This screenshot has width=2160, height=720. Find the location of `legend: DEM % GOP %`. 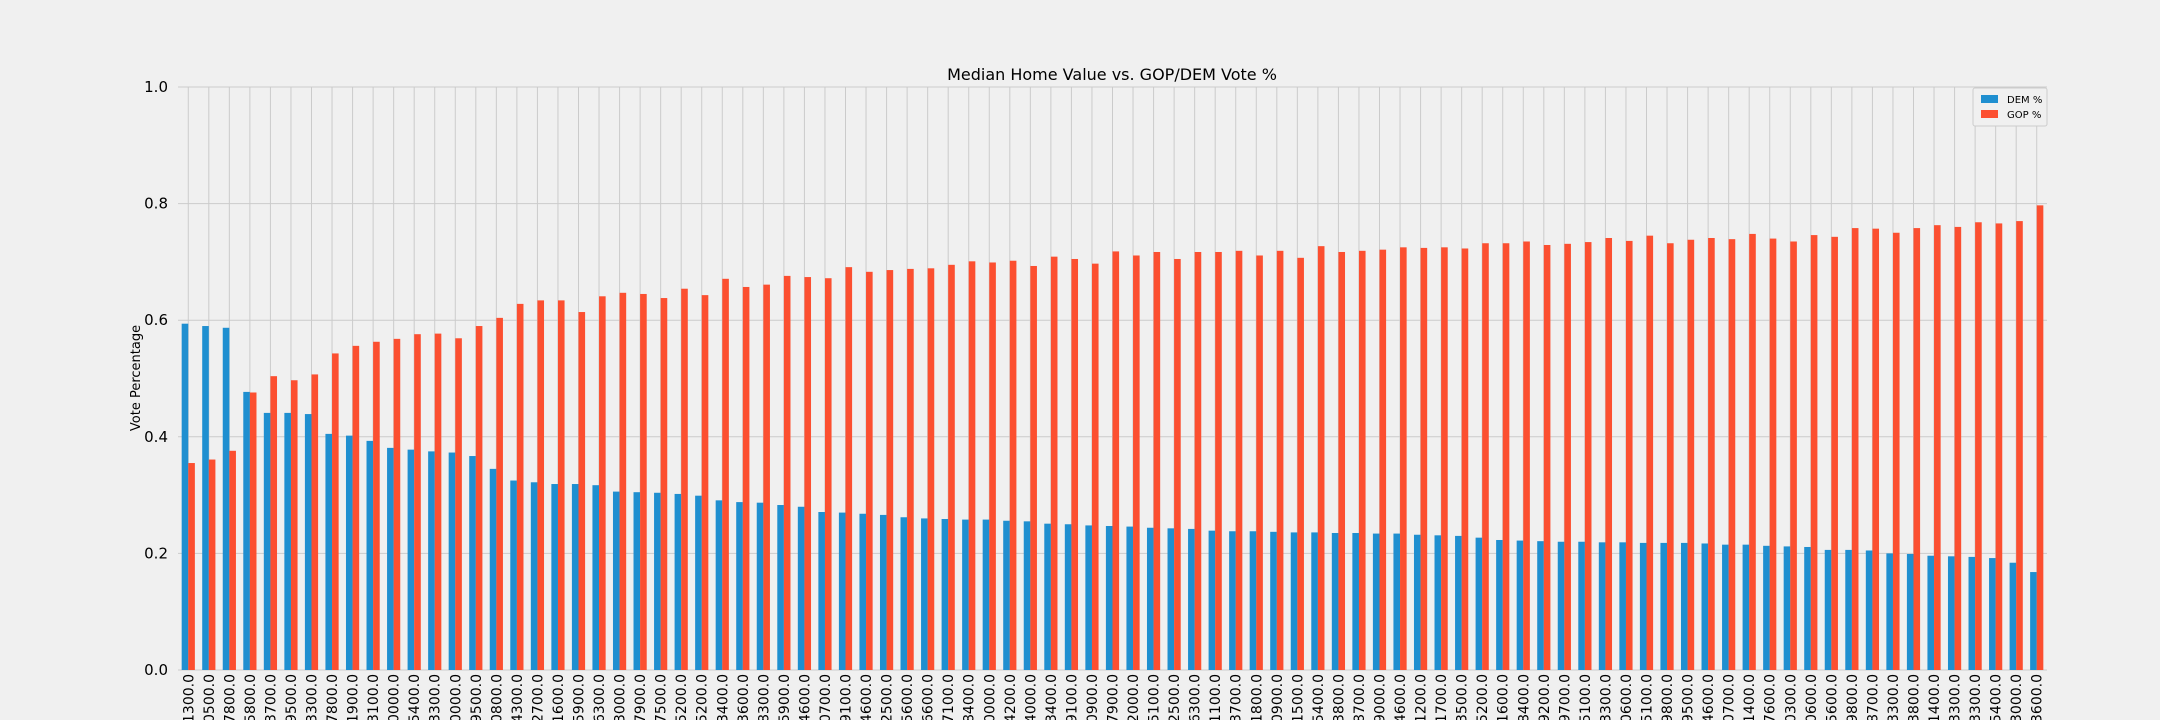

legend: DEM % GOP % is located at coordinates (2010, 107).